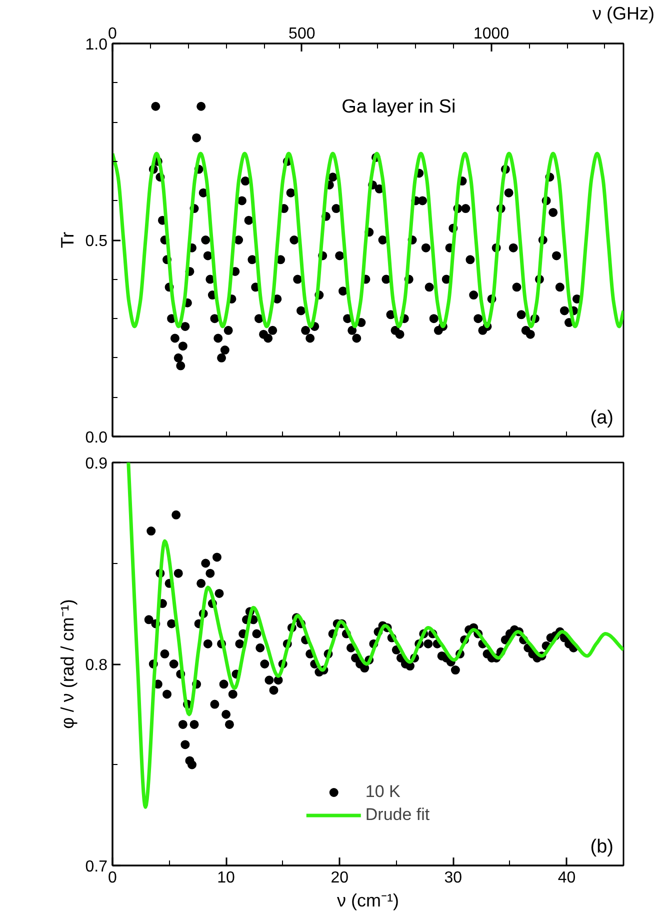 This screenshot has width=657, height=913. I want to click on annotation: (a), so click(602, 418).